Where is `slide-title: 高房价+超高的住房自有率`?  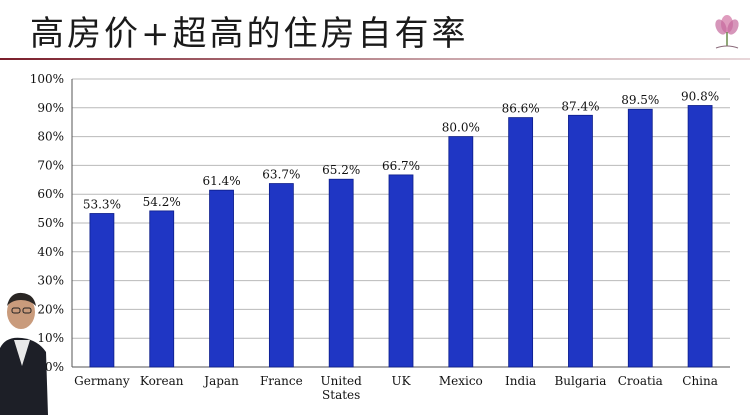 slide-title: 高房价+超高的住房自有率 is located at coordinates (249, 34).